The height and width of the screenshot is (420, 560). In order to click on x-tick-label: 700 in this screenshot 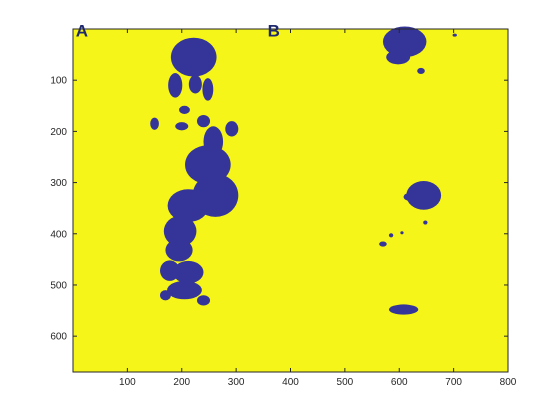, I will do `click(453, 382)`.